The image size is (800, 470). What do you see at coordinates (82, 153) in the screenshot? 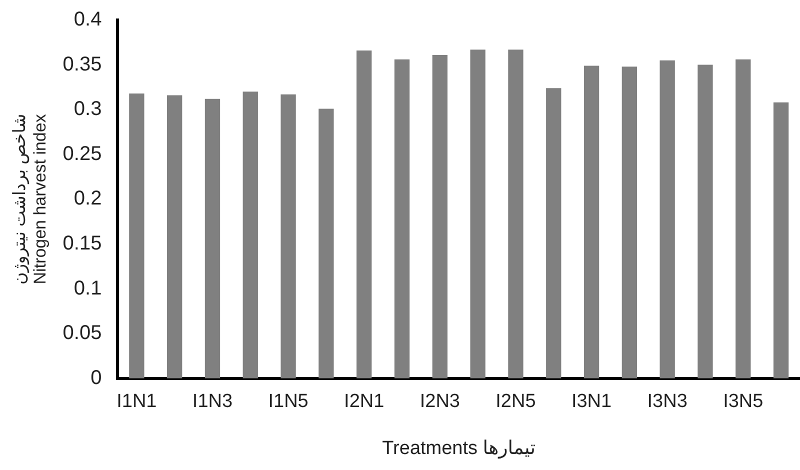
I see `y-tick-label: 0.25` at bounding box center [82, 153].